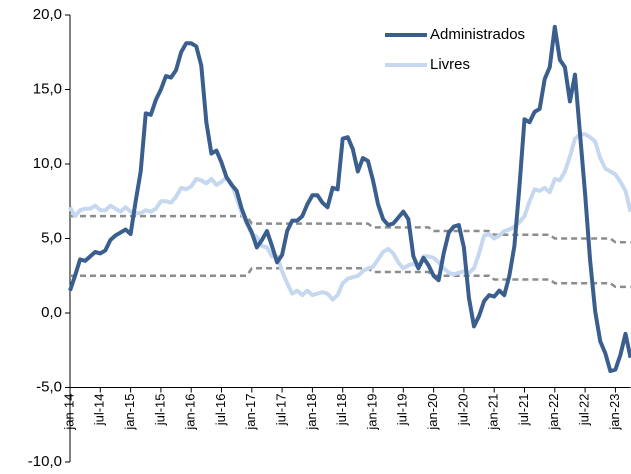 The image size is (631, 474). What do you see at coordinates (190, 412) in the screenshot?
I see `x-tick-label: jan-16` at bounding box center [190, 412].